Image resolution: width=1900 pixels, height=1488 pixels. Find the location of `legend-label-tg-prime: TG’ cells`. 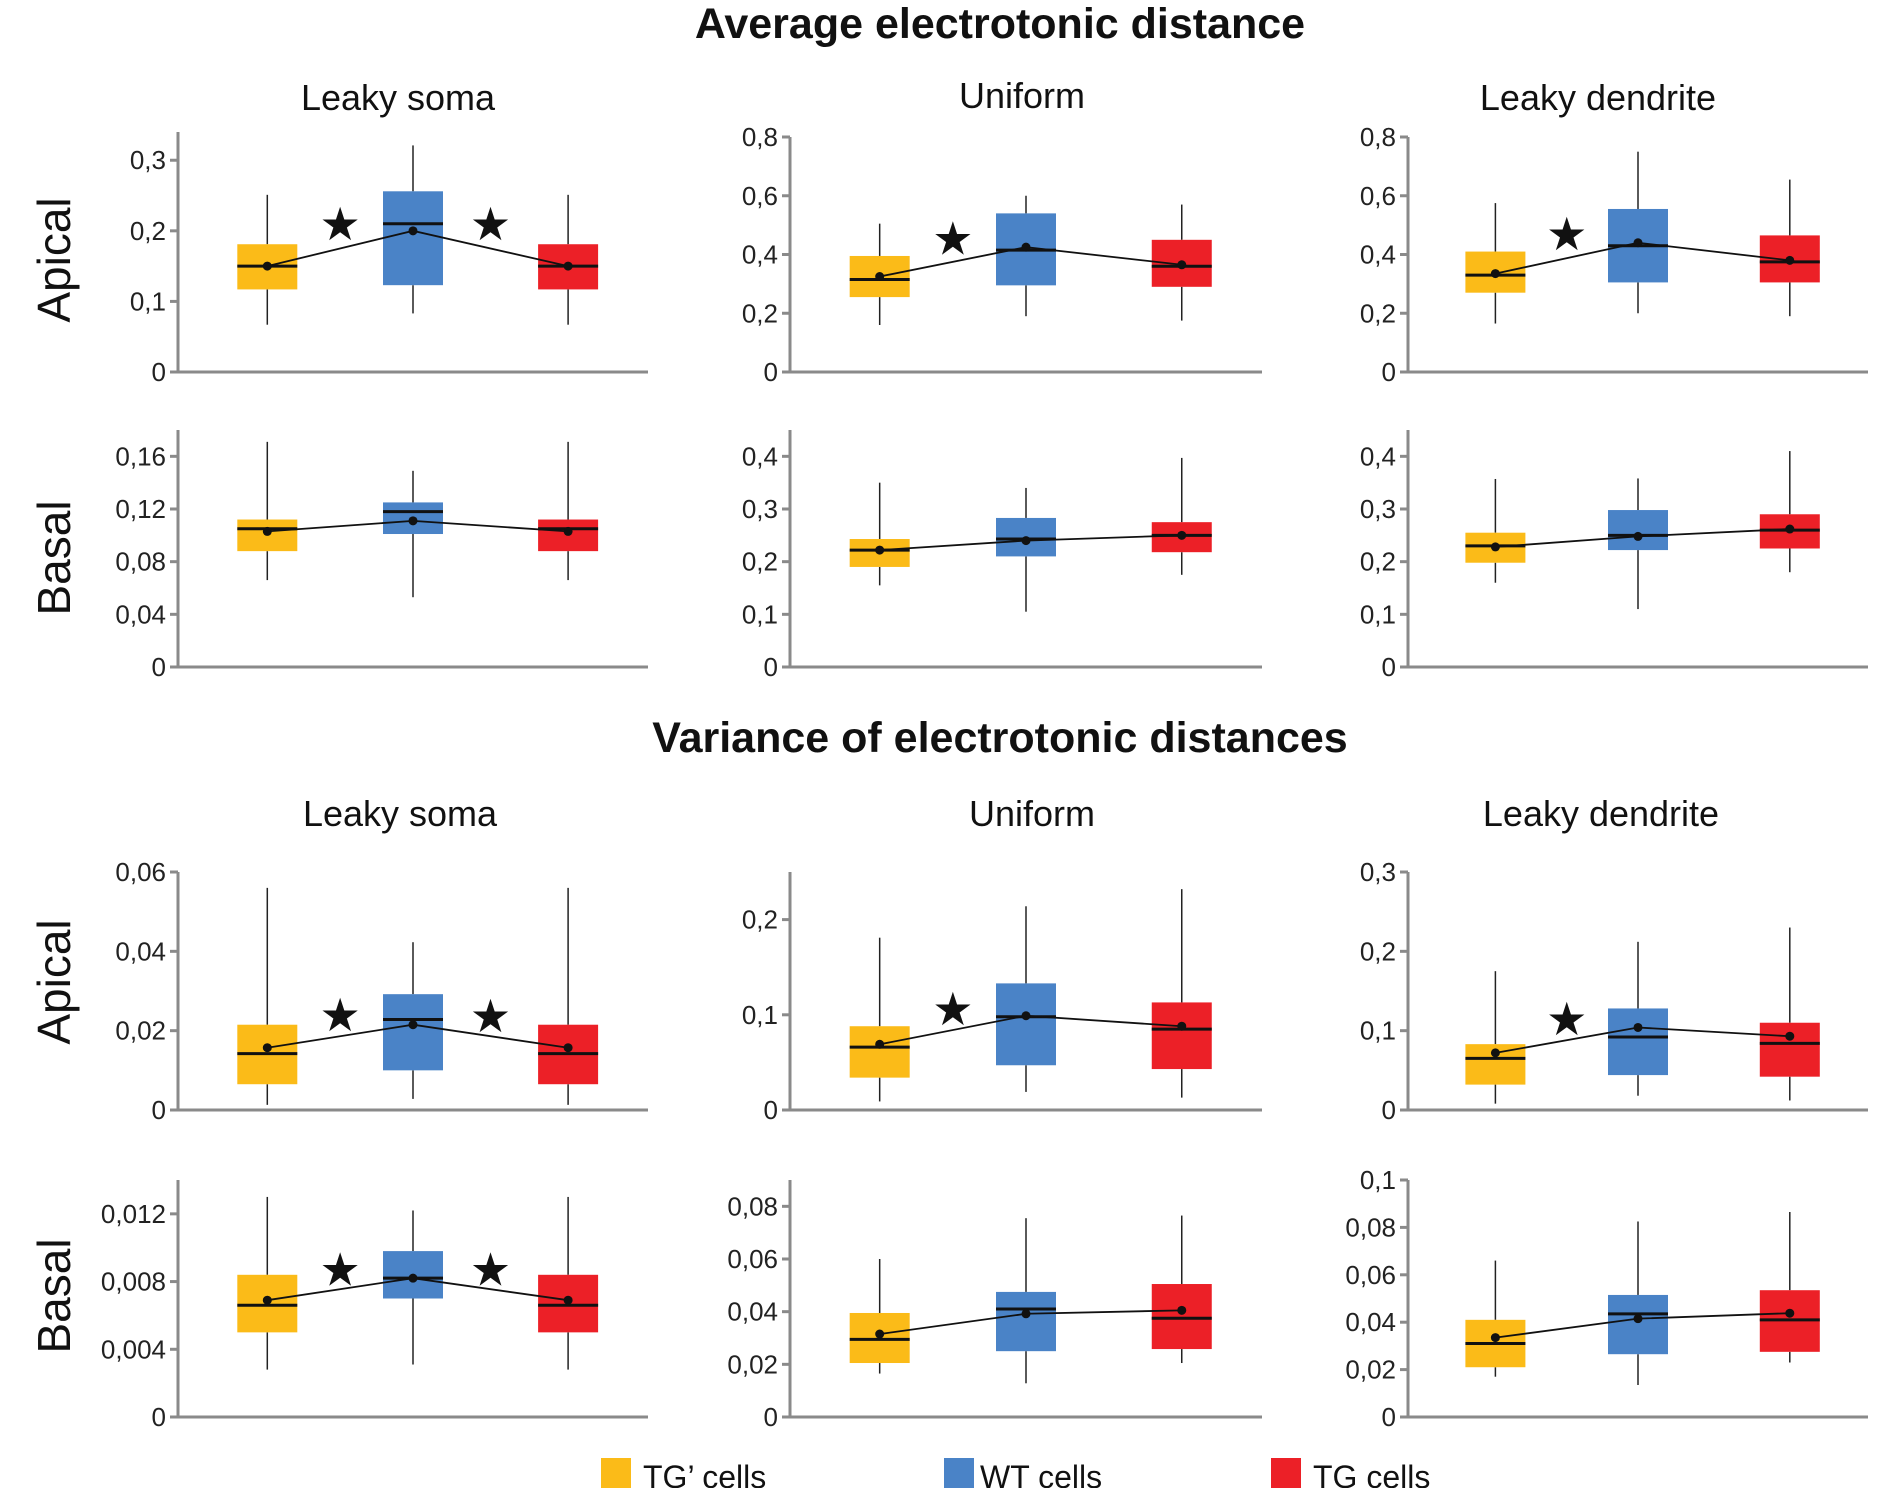

legend-label-tg-prime: TG’ cells is located at coordinates (704, 1473).